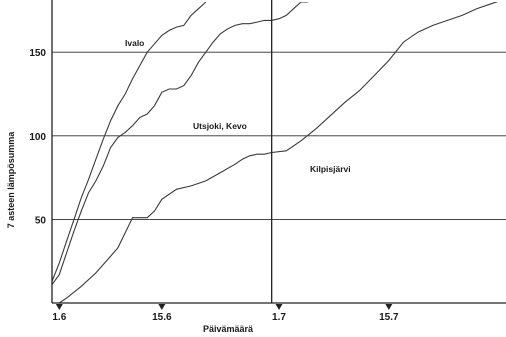 The image size is (506, 337). What do you see at coordinates (41, 220) in the screenshot?
I see `y-tick-label: 50` at bounding box center [41, 220].